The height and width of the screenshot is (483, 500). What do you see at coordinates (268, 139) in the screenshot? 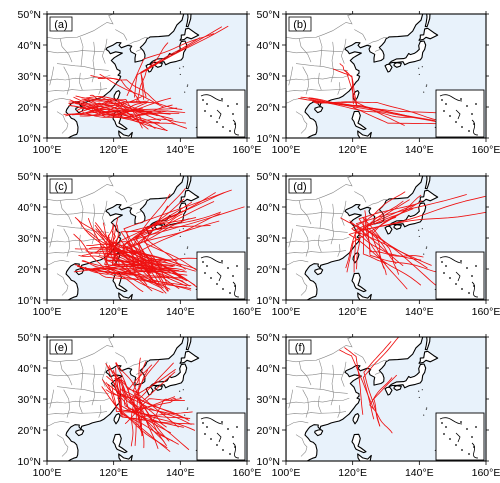
I see `lat-tick-label: 10°N` at bounding box center [268, 139].